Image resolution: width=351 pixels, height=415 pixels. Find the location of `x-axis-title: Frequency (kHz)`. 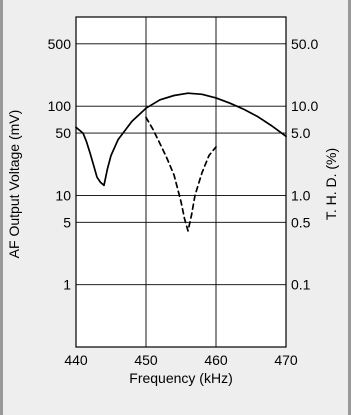

x-axis-title: Frequency (kHz) is located at coordinates (180, 378).